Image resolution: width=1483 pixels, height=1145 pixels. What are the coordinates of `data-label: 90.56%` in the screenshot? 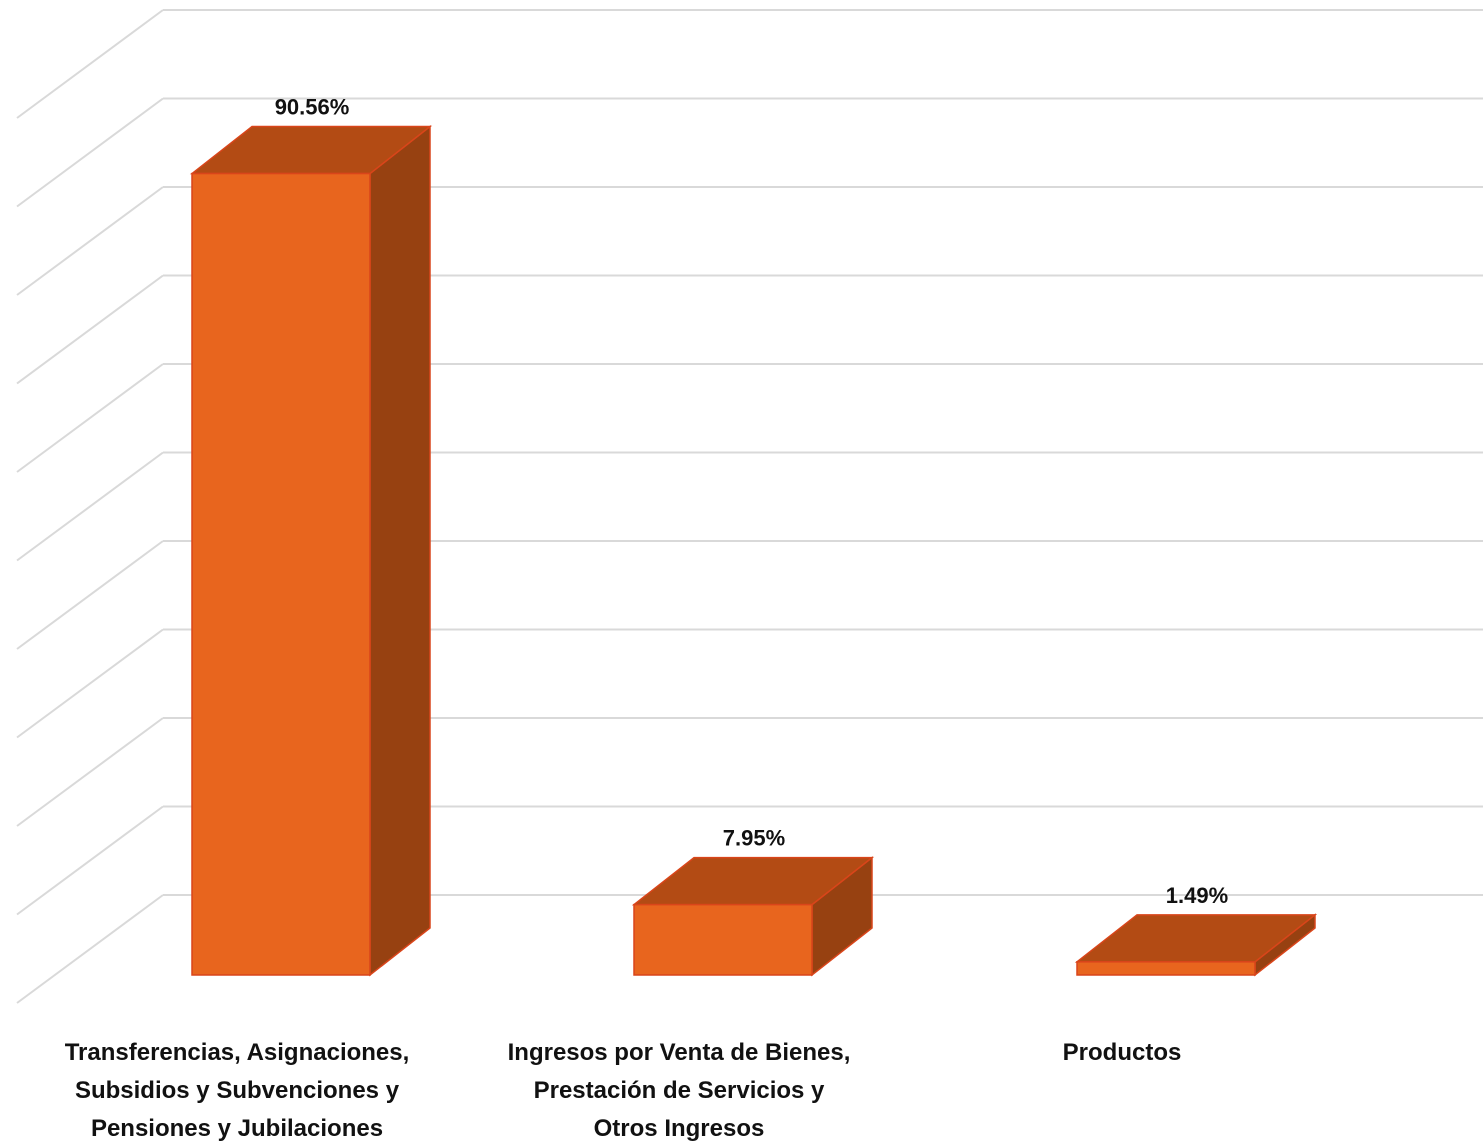 It's located at (312, 107).